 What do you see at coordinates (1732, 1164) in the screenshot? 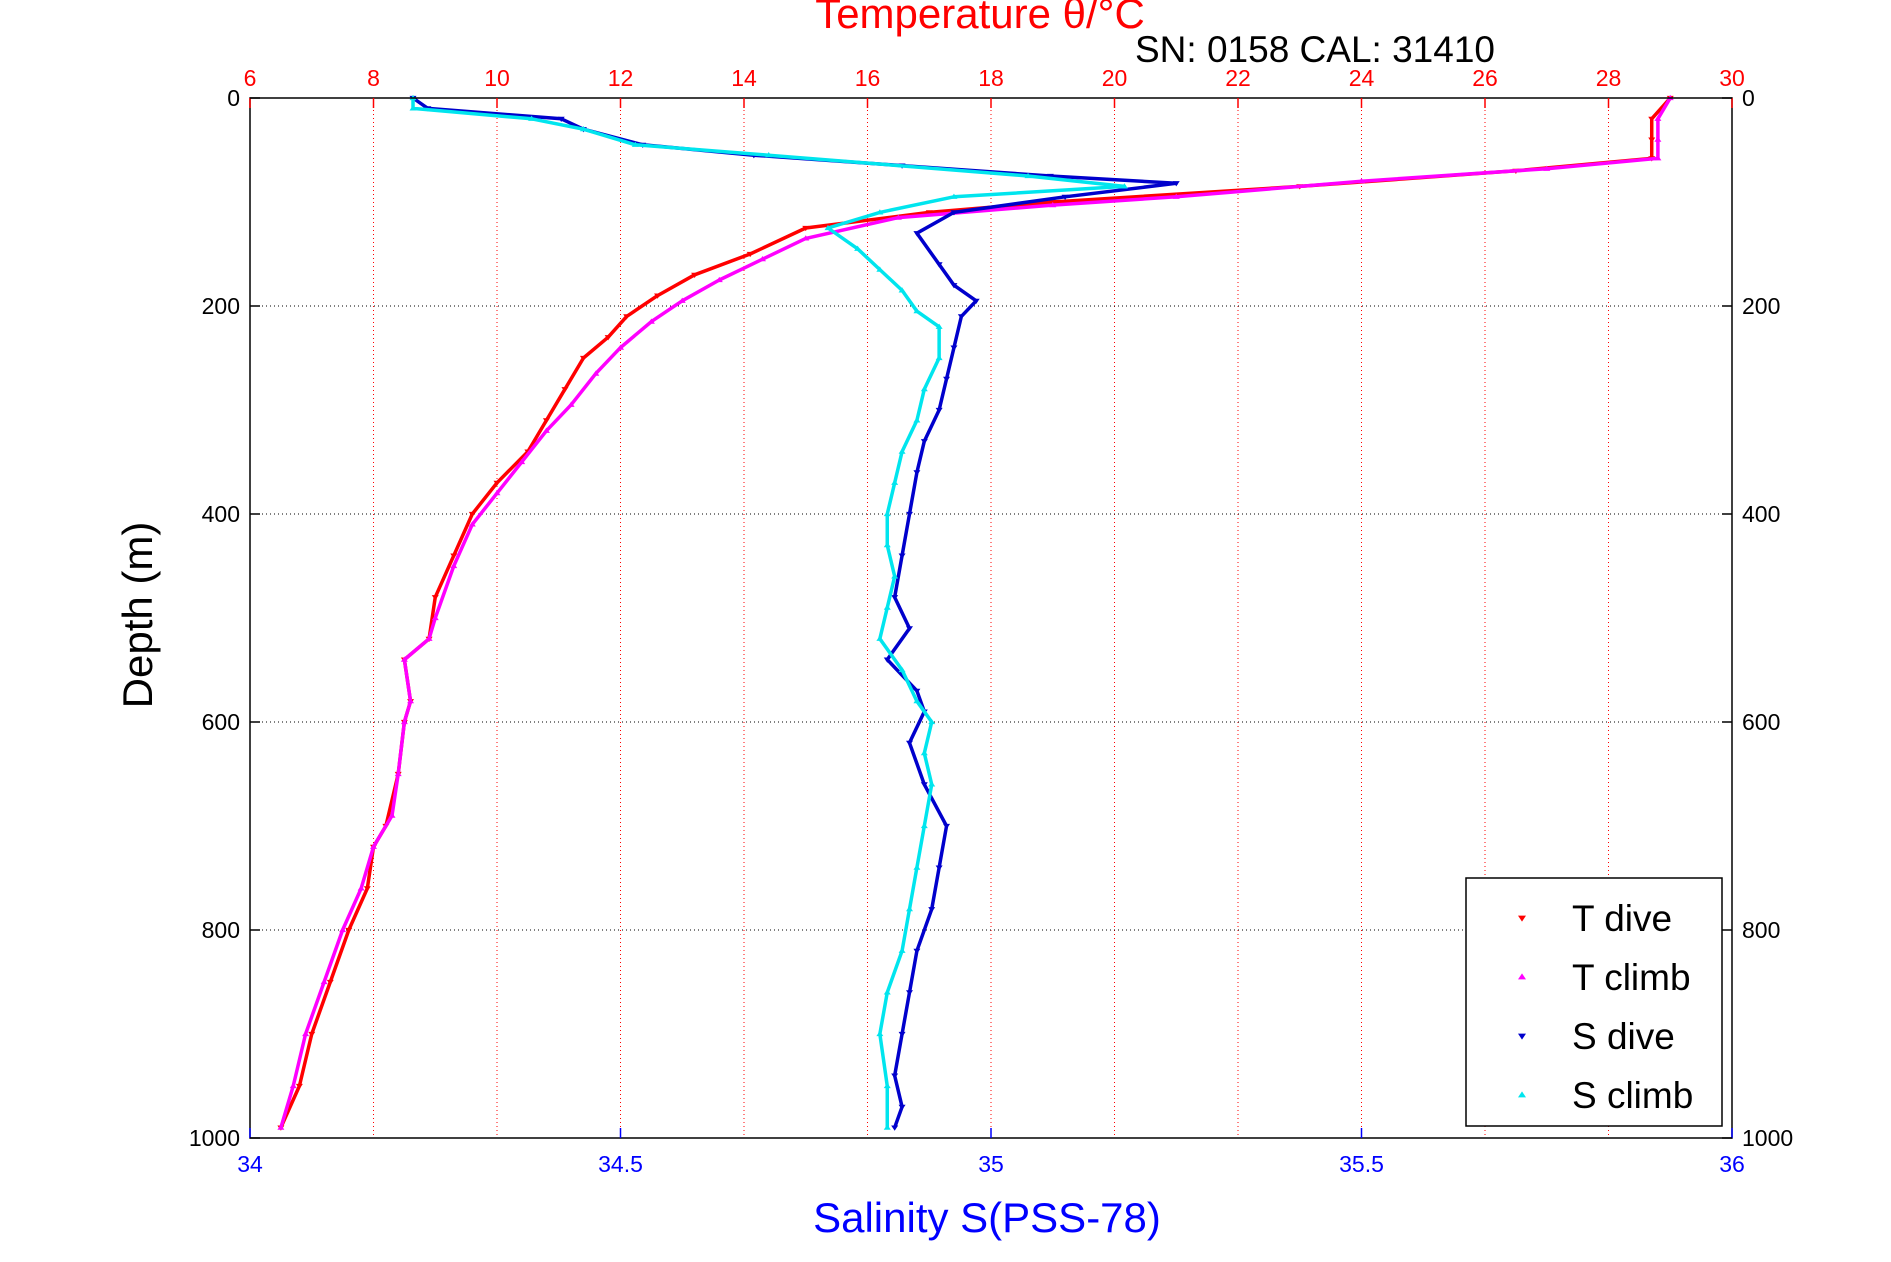
I see `bottom-axis-tick-label: 36` at bounding box center [1732, 1164].